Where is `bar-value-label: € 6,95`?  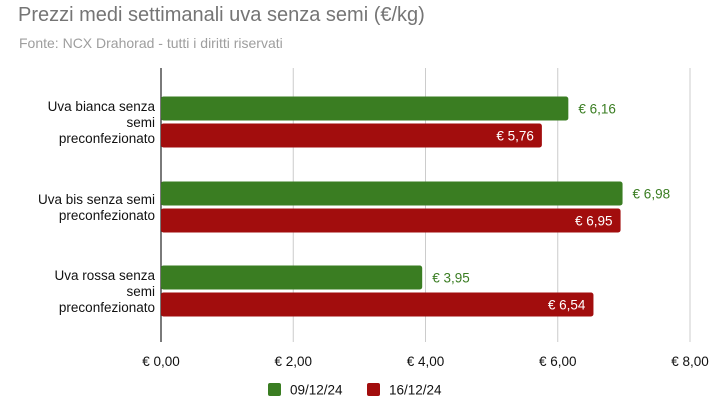 bar-value-label: € 6,95 is located at coordinates (594, 221).